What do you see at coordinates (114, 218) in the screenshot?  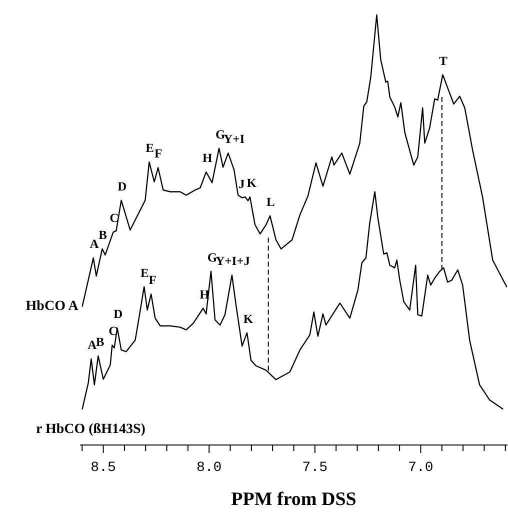 I see `annotation: C` at bounding box center [114, 218].